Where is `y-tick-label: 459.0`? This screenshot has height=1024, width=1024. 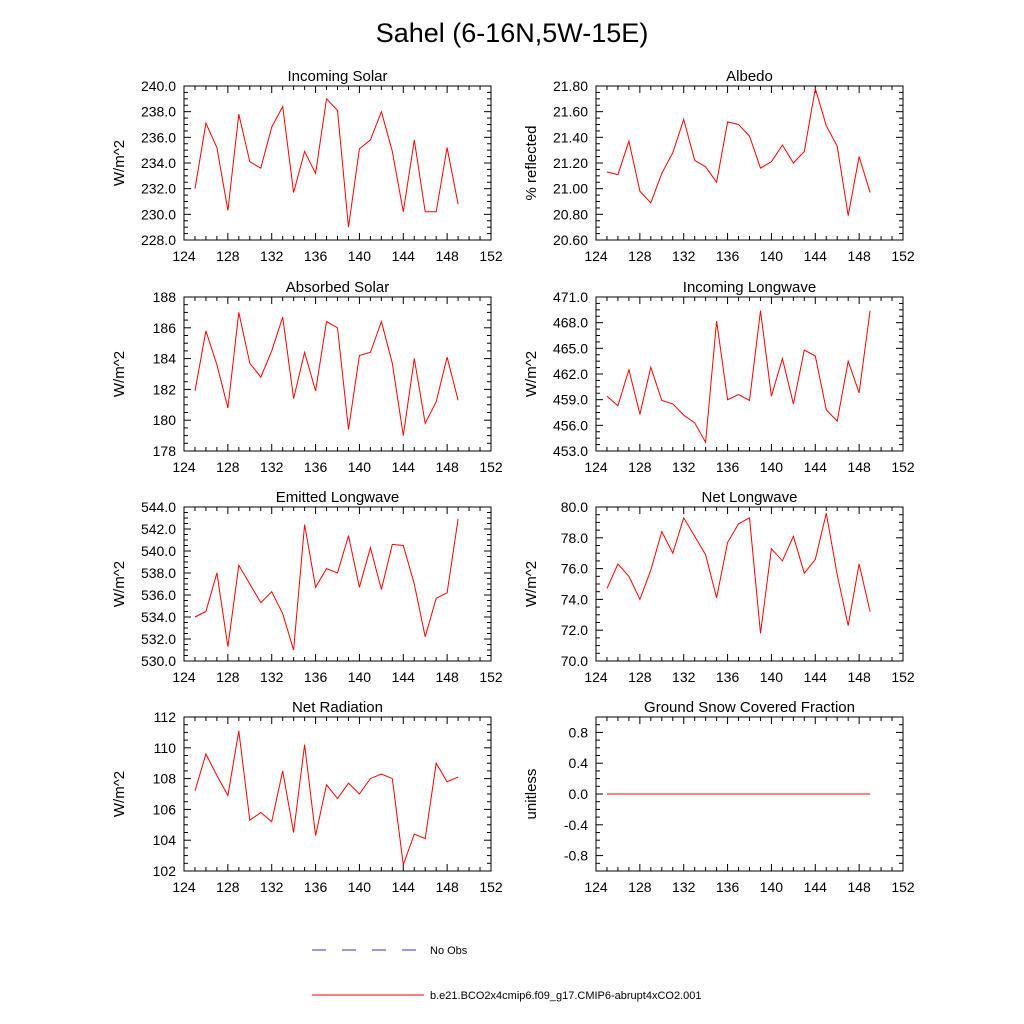 y-tick-label: 459.0 is located at coordinates (570, 400).